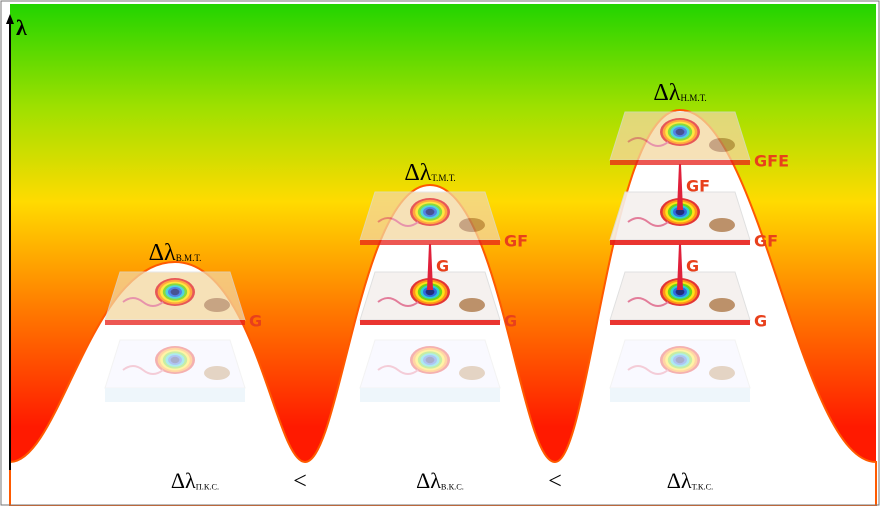 This screenshot has width=880, height=506. What do you see at coordinates (443, 178) in the screenshot?
I see `subscript: Т.М.Т.` at bounding box center [443, 178].